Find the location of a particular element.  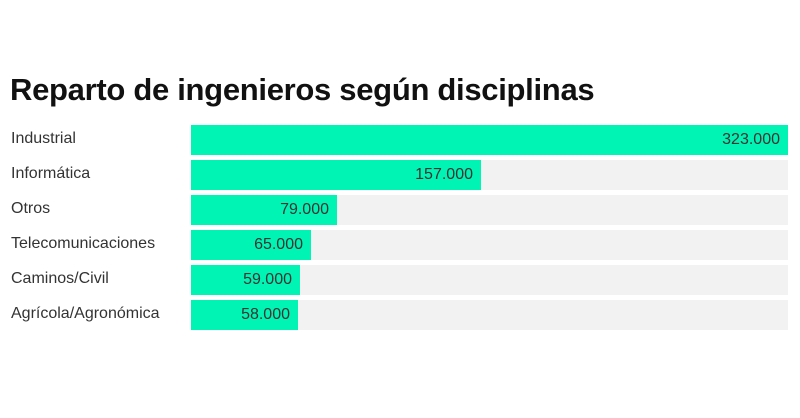

bar-row: Telecomunicaciones 65.000 is located at coordinates (400, 245).